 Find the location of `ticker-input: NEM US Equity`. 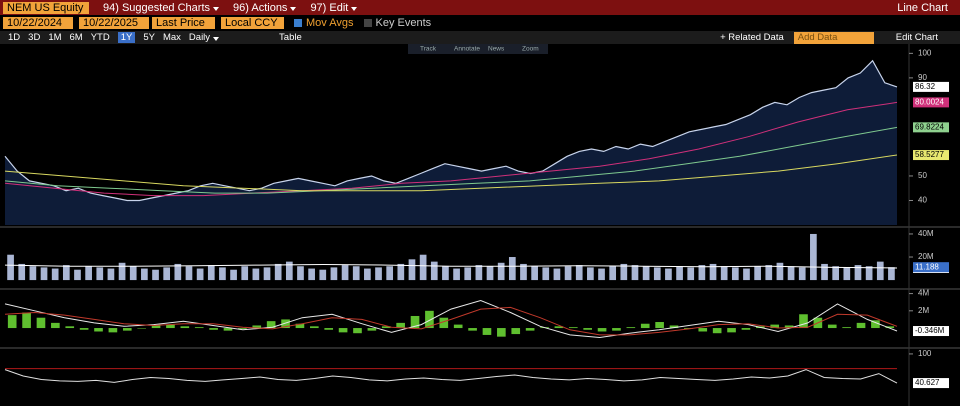

ticker-input: NEM US Equity is located at coordinates (46, 7).